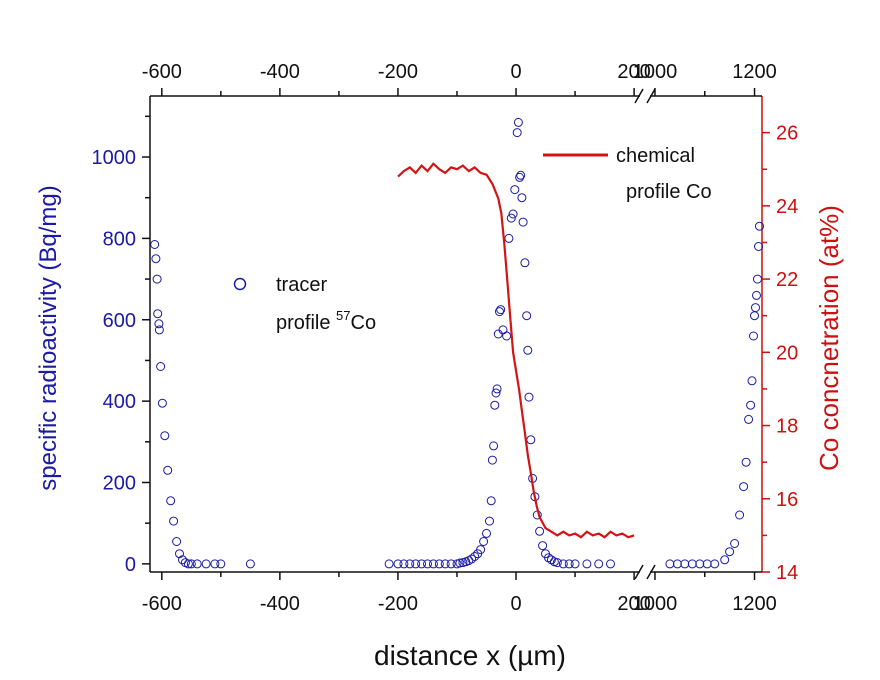 This screenshot has height=680, width=880. I want to click on x-tick-label-top: -600, so click(162, 72).